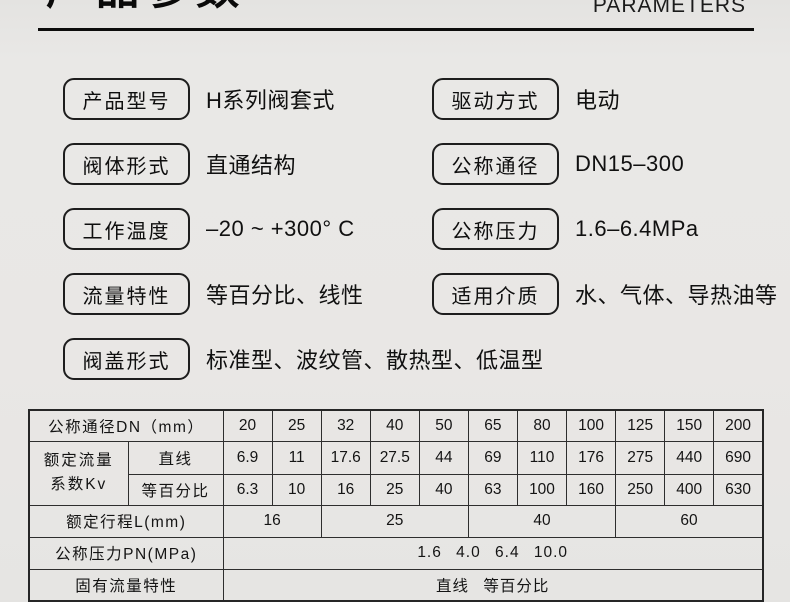 This screenshot has width=790, height=602. I want to click on kv-label-line2: 系数Kv, so click(79, 484).